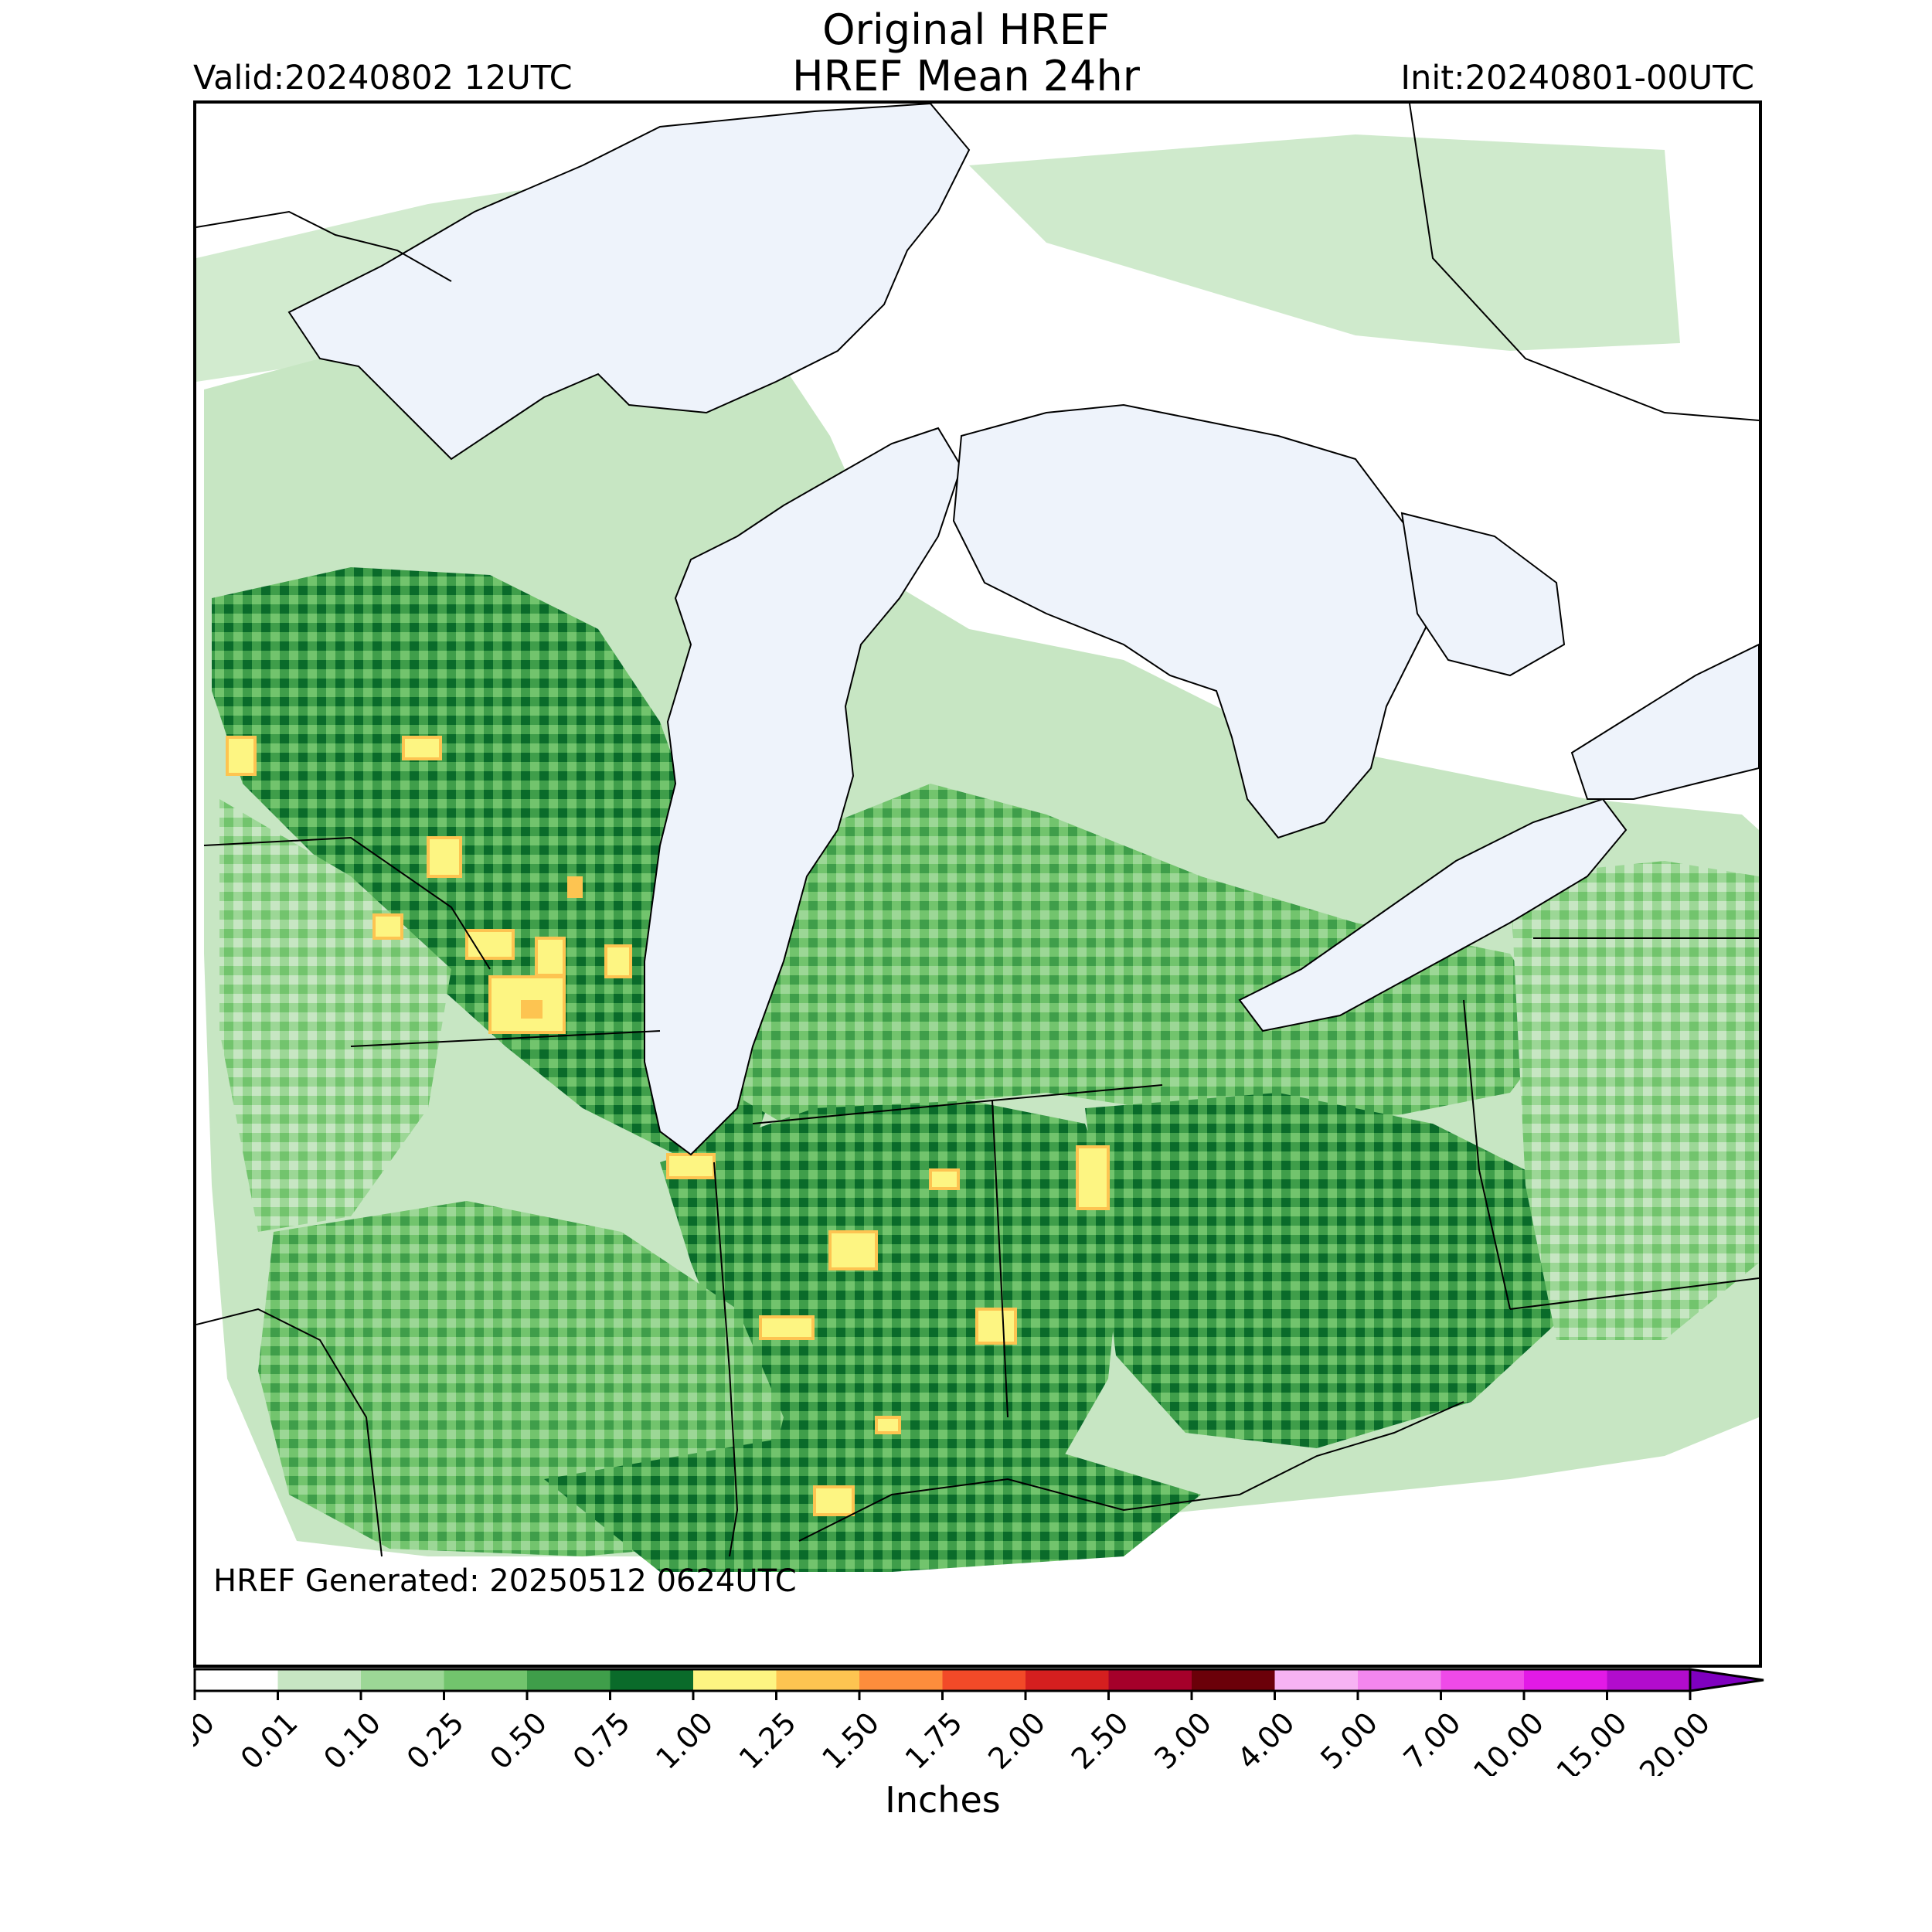 The image size is (1932, 1932). I want to click on border-indiana-ohio, so click(1000, 1259).